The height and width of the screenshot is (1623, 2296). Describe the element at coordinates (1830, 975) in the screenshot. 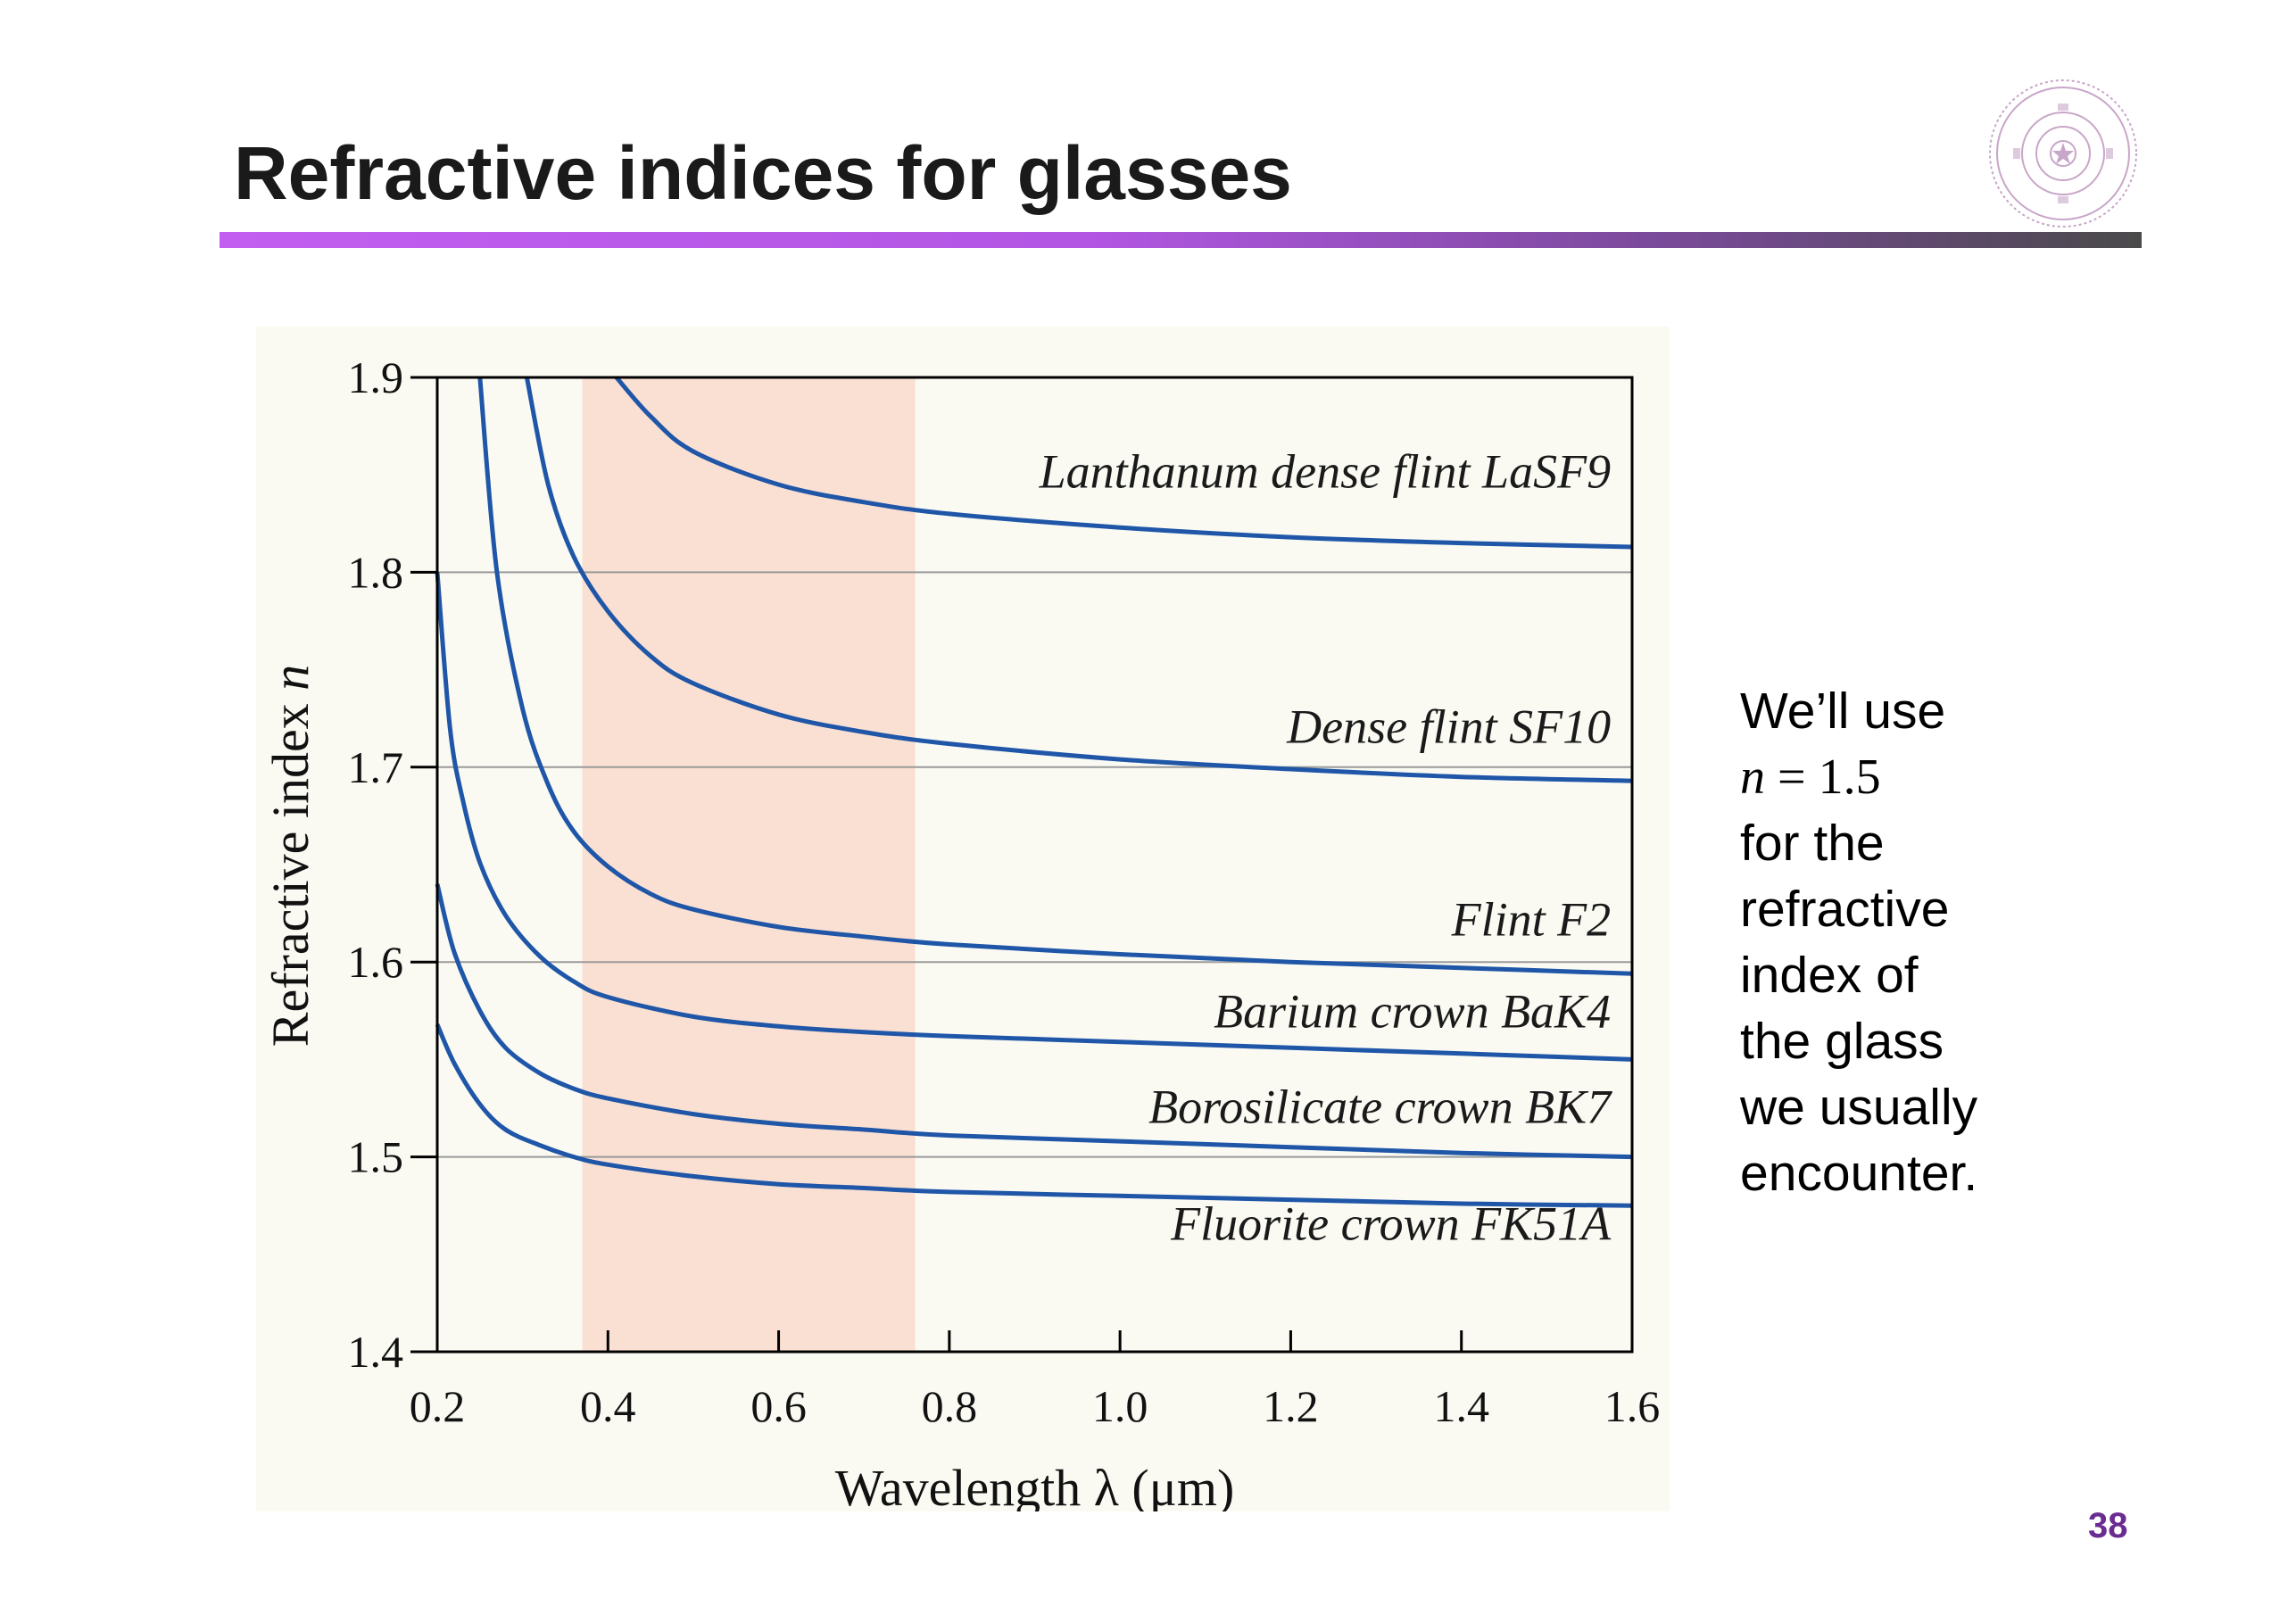

I see `note-line: index of` at that location.